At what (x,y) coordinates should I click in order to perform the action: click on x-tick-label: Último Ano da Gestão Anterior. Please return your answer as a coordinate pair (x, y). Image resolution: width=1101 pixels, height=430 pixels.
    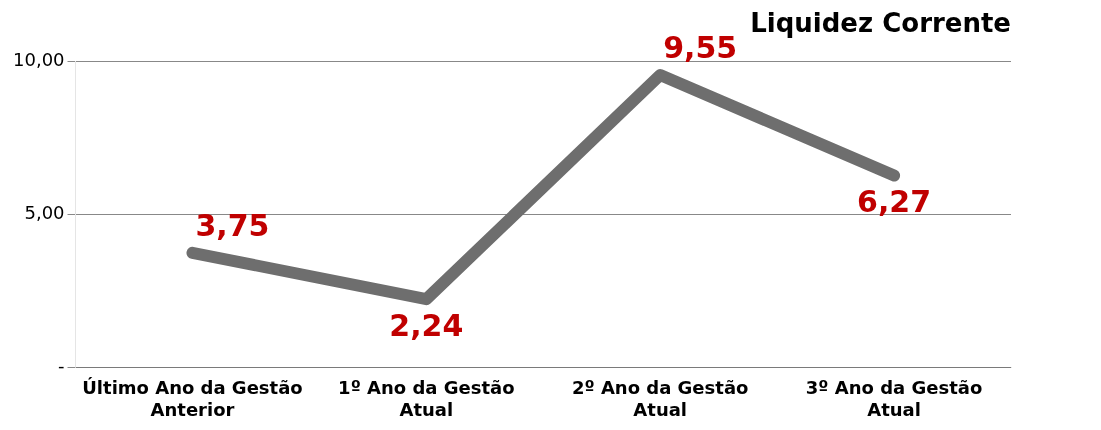
    Looking at the image, I should click on (192, 398).